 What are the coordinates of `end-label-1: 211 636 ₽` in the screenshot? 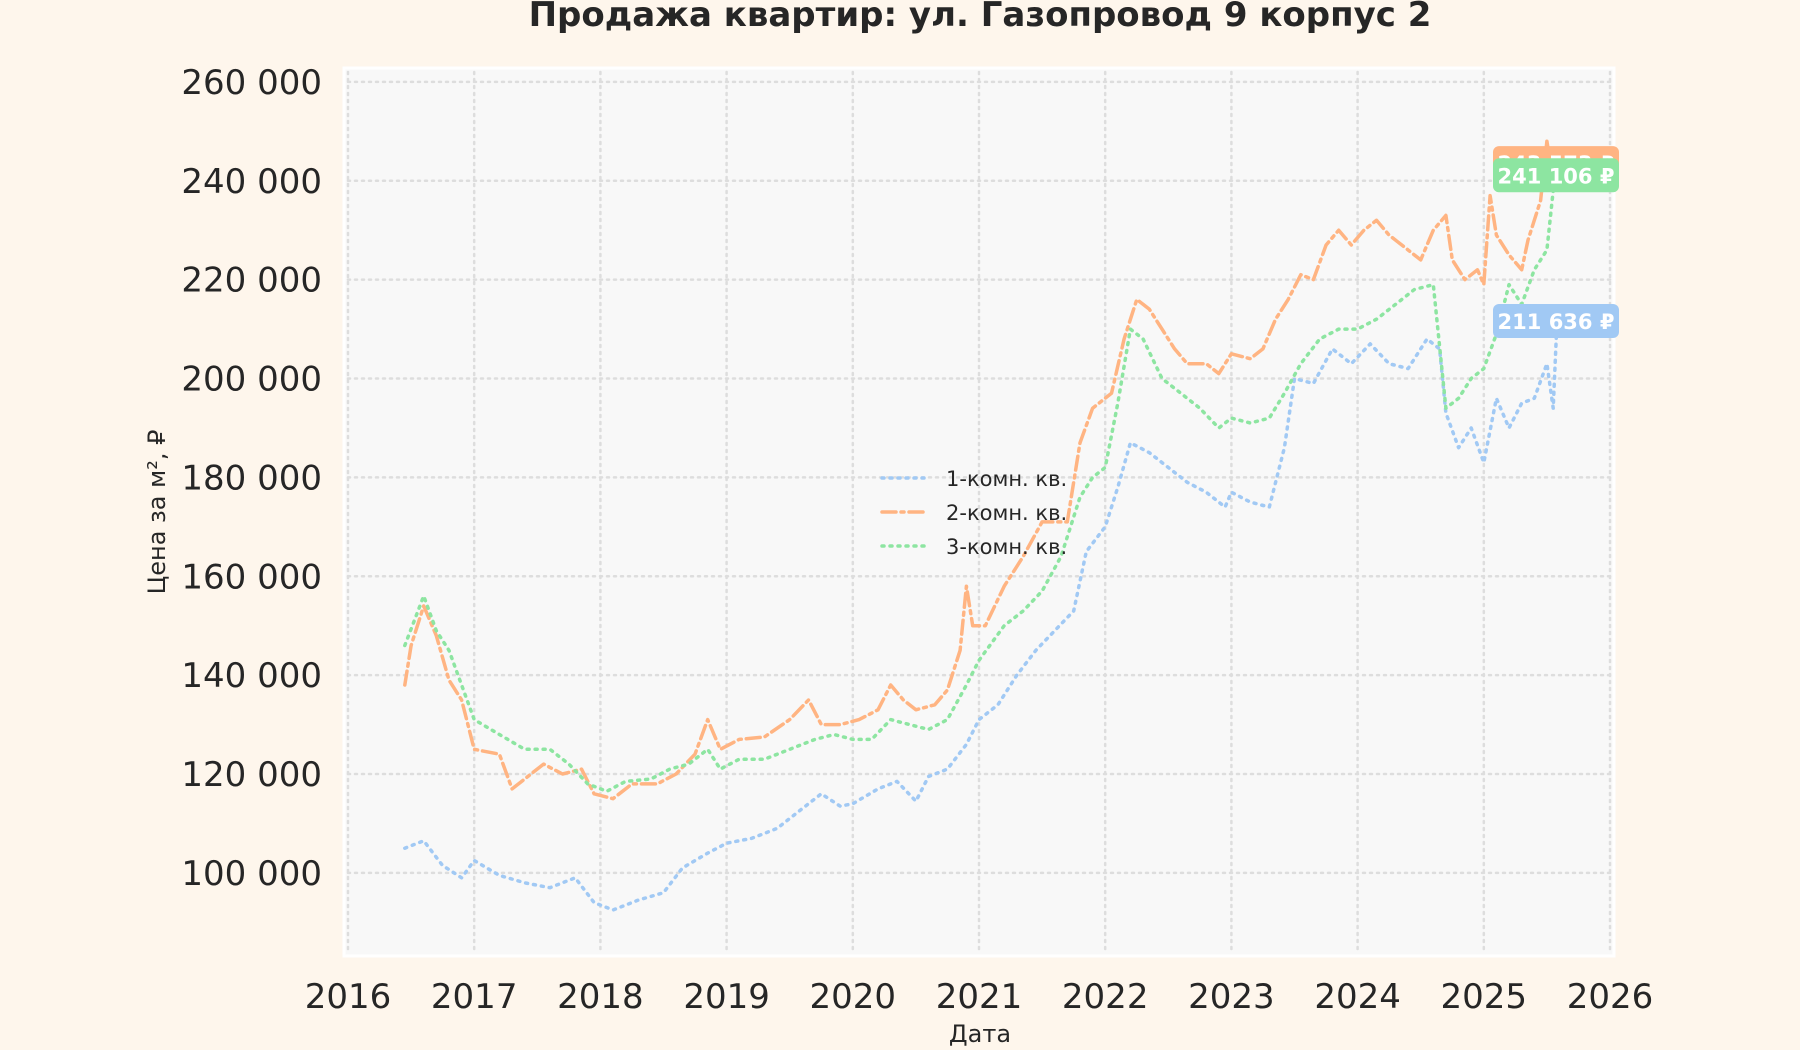 It's located at (1556, 320).